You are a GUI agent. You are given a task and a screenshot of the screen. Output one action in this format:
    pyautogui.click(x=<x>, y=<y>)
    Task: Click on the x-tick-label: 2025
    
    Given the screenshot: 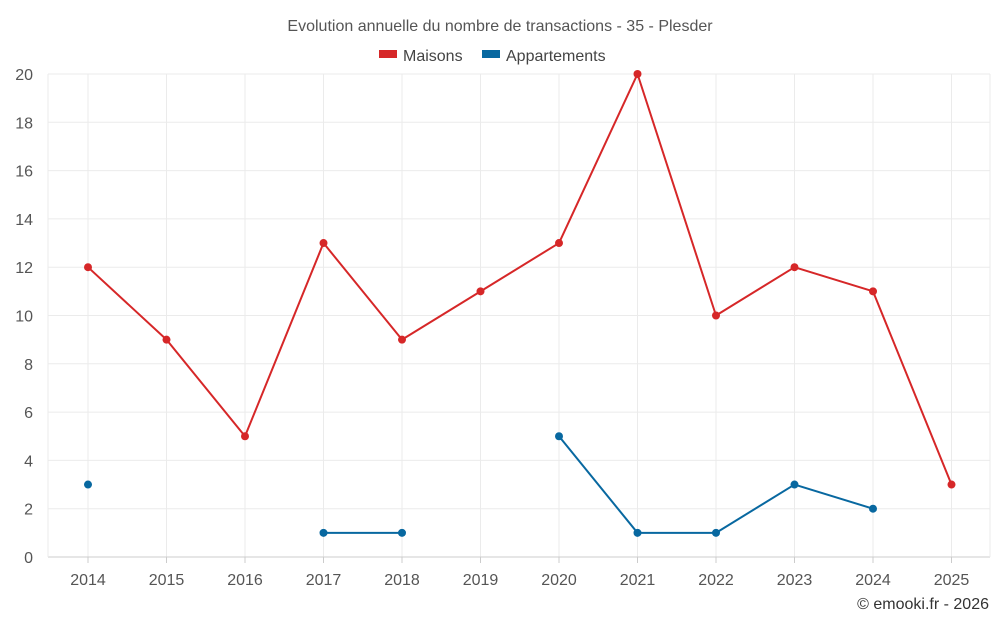 What is the action you would take?
    pyautogui.click(x=952, y=580)
    